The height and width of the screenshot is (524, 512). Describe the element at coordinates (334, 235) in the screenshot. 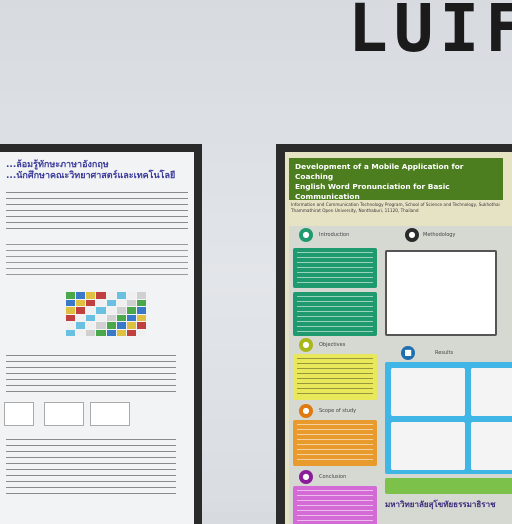

I see `introduction-label: Introduction` at that location.